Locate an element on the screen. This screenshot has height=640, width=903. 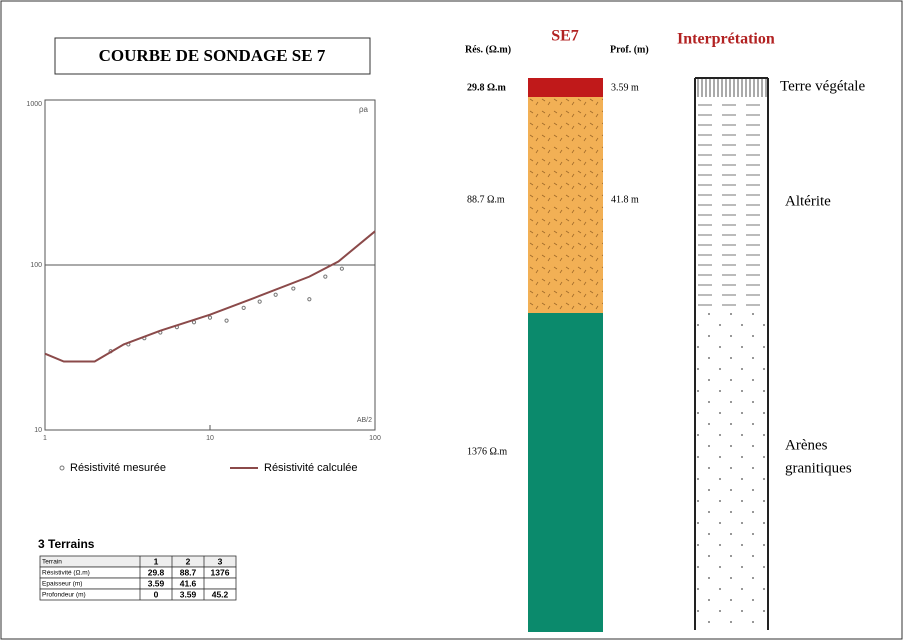
table-cell: 29.8 is located at coordinates (156, 572).